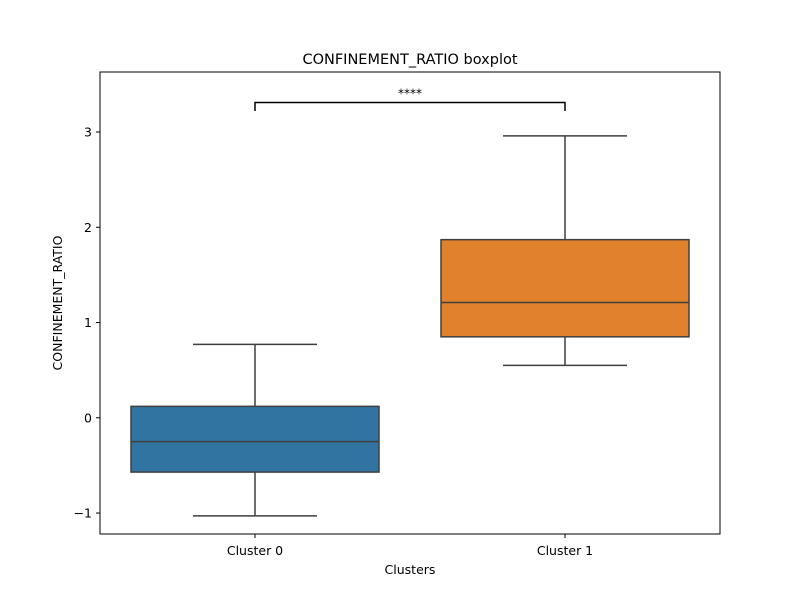  What do you see at coordinates (57, 302) in the screenshot?
I see `y-axis-label: CONFINEMENT_RATIO` at bounding box center [57, 302].